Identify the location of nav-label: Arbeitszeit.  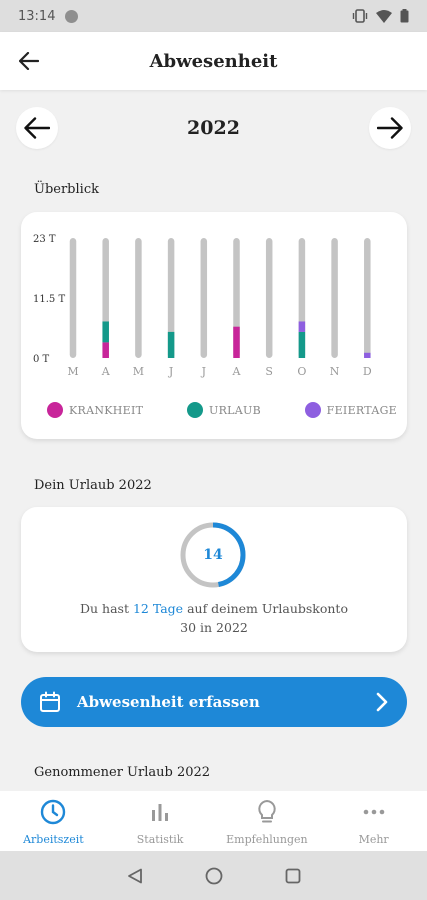
(53, 839).